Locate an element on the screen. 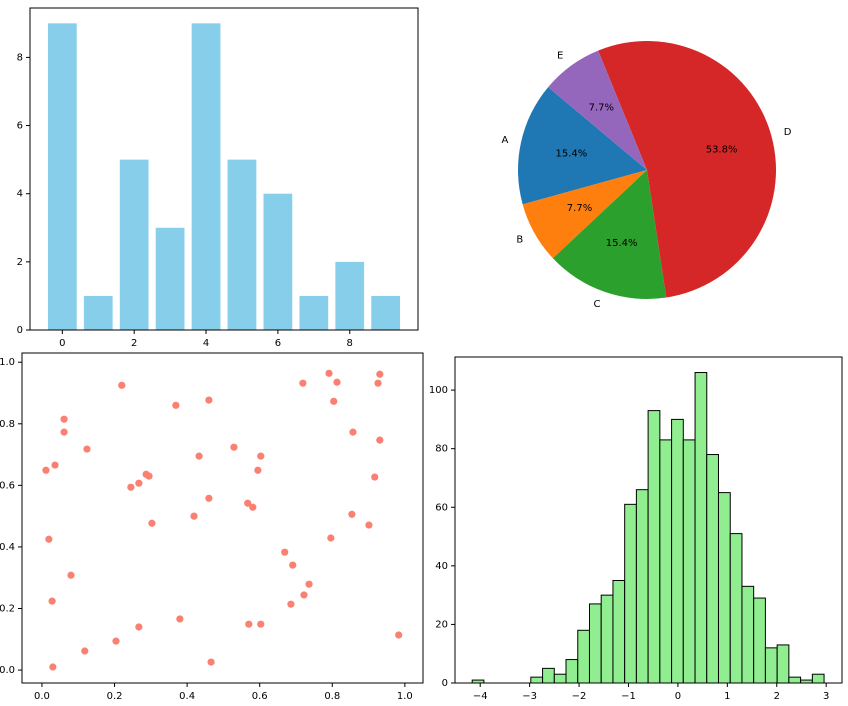  slice-label: A is located at coordinates (505, 140).